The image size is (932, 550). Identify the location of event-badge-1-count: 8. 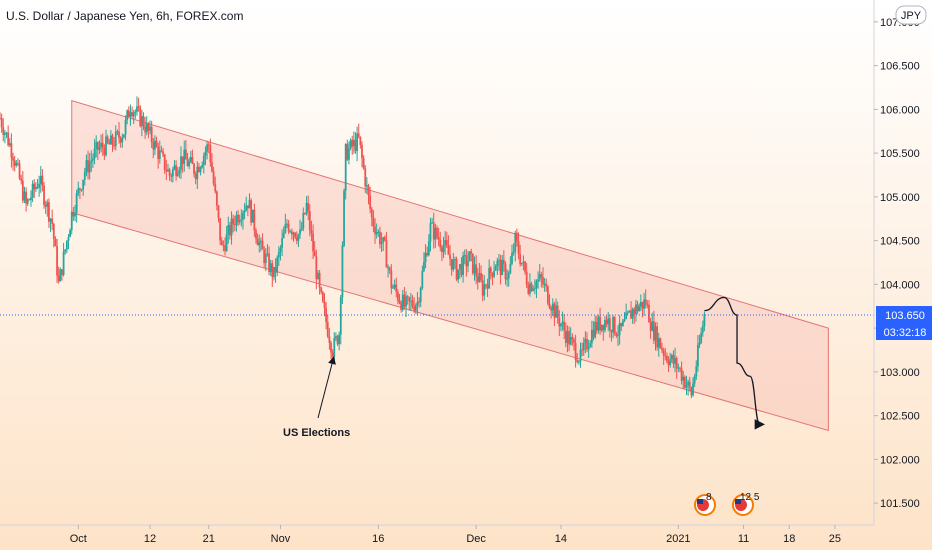
(709, 497).